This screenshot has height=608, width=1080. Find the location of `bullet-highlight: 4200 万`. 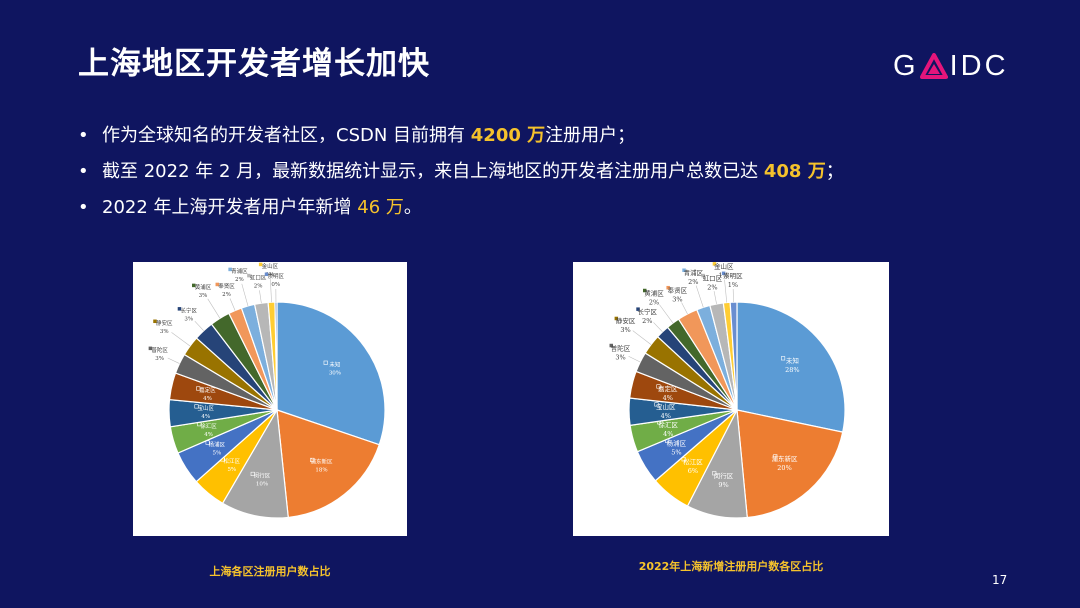

bullet-highlight: 4200 万 is located at coordinates (508, 135).